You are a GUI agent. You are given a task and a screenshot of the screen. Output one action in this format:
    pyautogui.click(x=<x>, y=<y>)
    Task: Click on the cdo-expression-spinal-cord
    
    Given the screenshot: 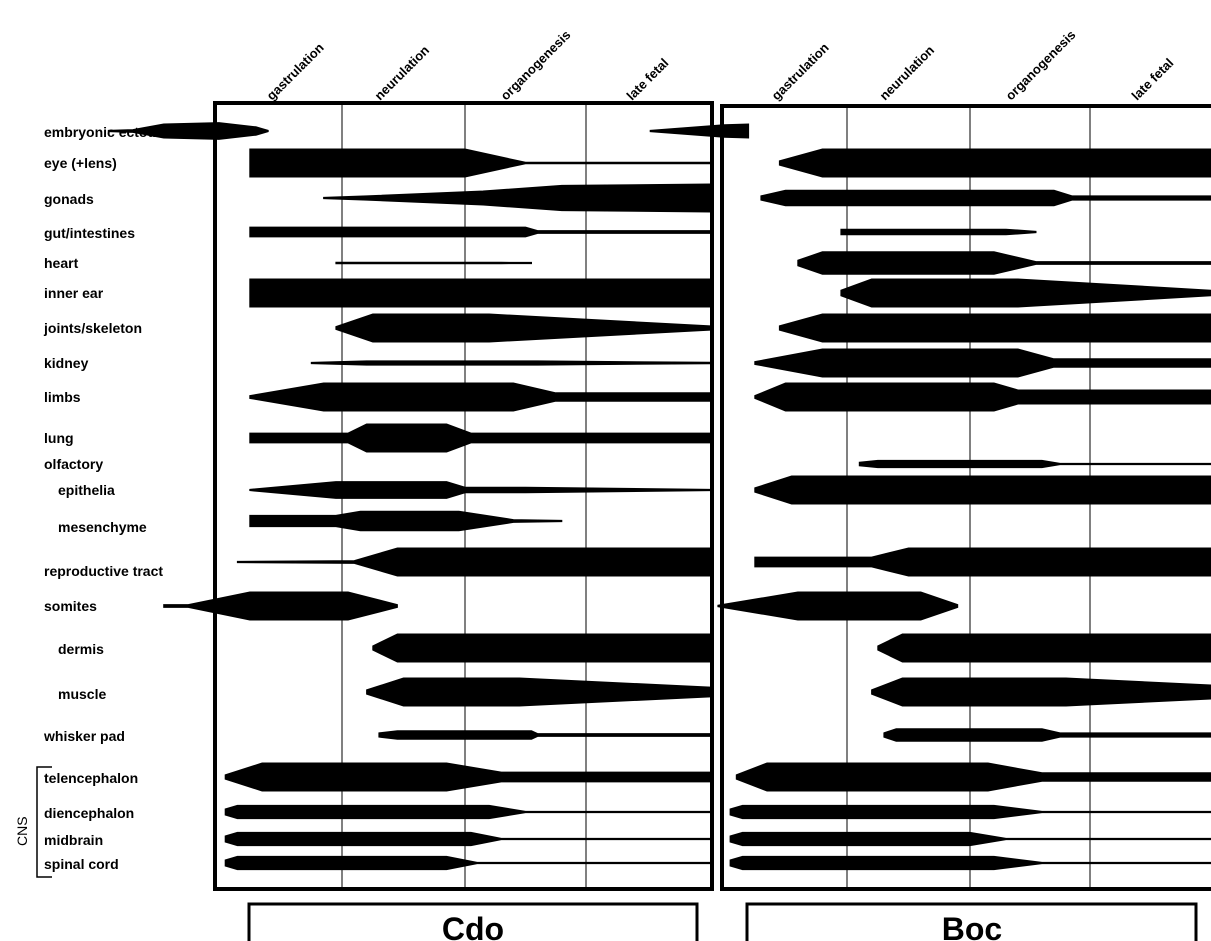 What is the action you would take?
    pyautogui.click(x=467, y=863)
    